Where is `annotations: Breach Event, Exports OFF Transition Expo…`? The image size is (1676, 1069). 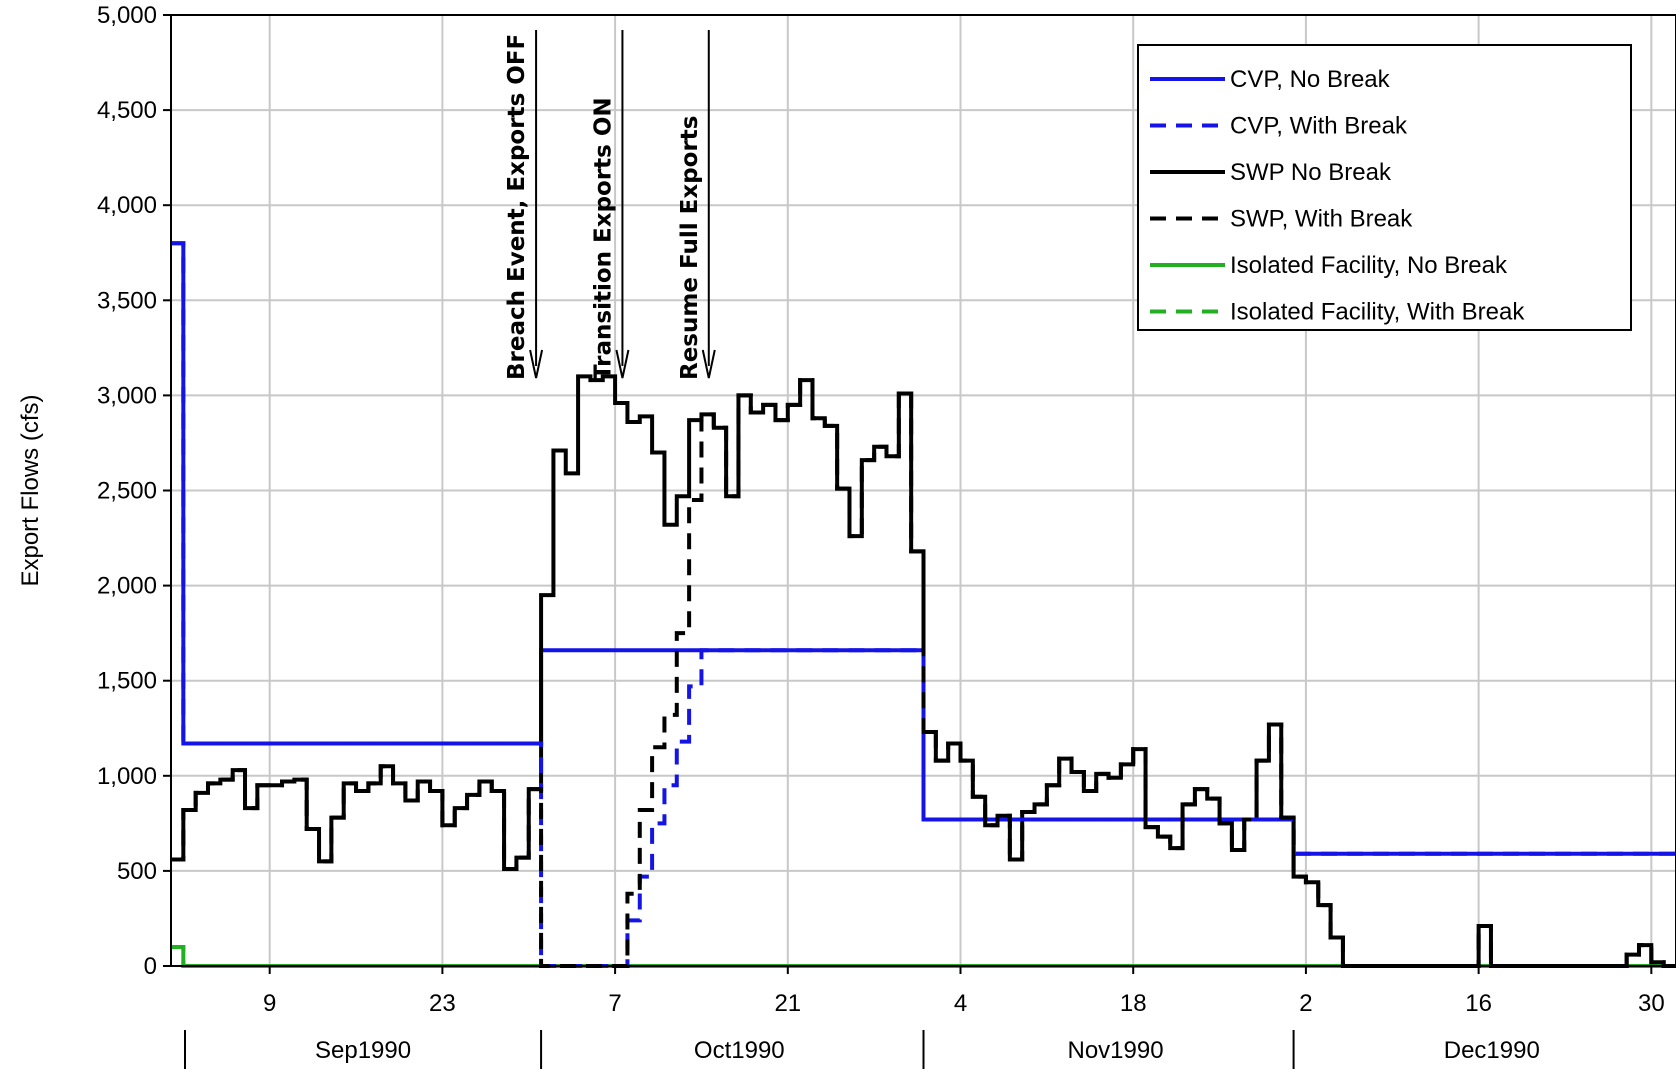 annotations: Breach Event, Exports OFF Transition Expo… is located at coordinates (609, 205).